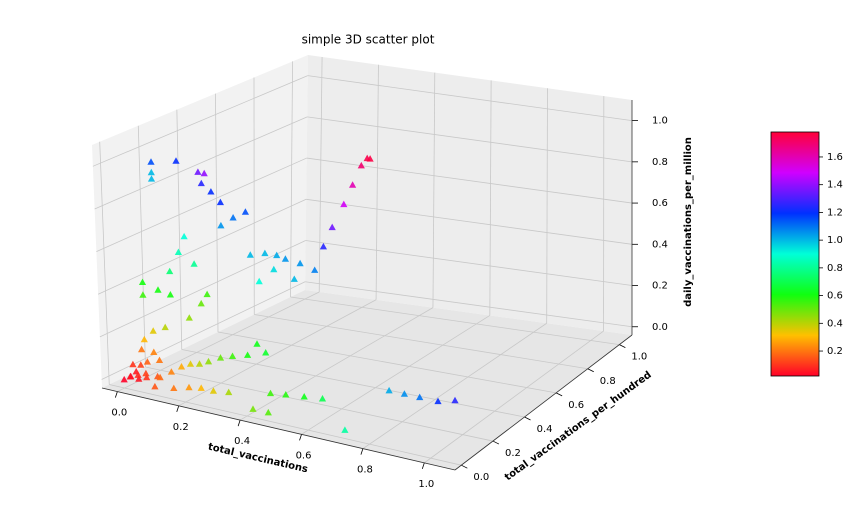  Describe the element at coordinates (660, 203) in the screenshot. I see `z-tick-label: 0.6` at that location.